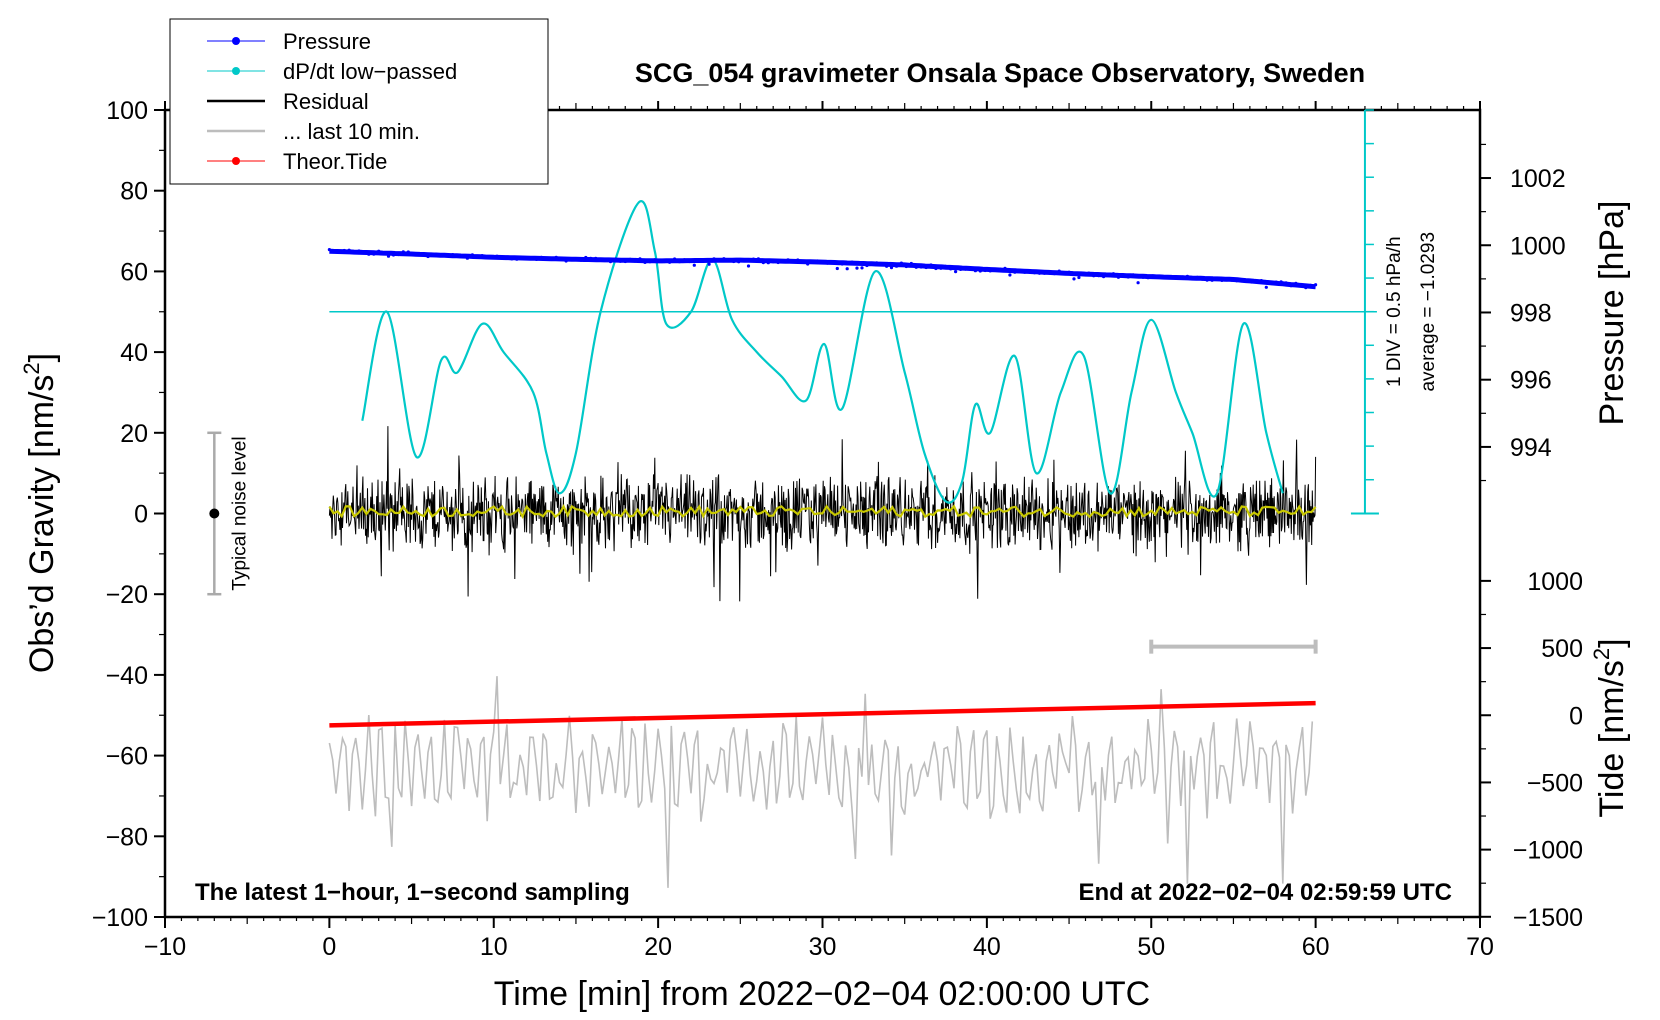 The width and height of the screenshot is (1660, 1020). What do you see at coordinates (1548, 918) in the screenshot?
I see `tide-tick-label: −1500` at bounding box center [1548, 918].